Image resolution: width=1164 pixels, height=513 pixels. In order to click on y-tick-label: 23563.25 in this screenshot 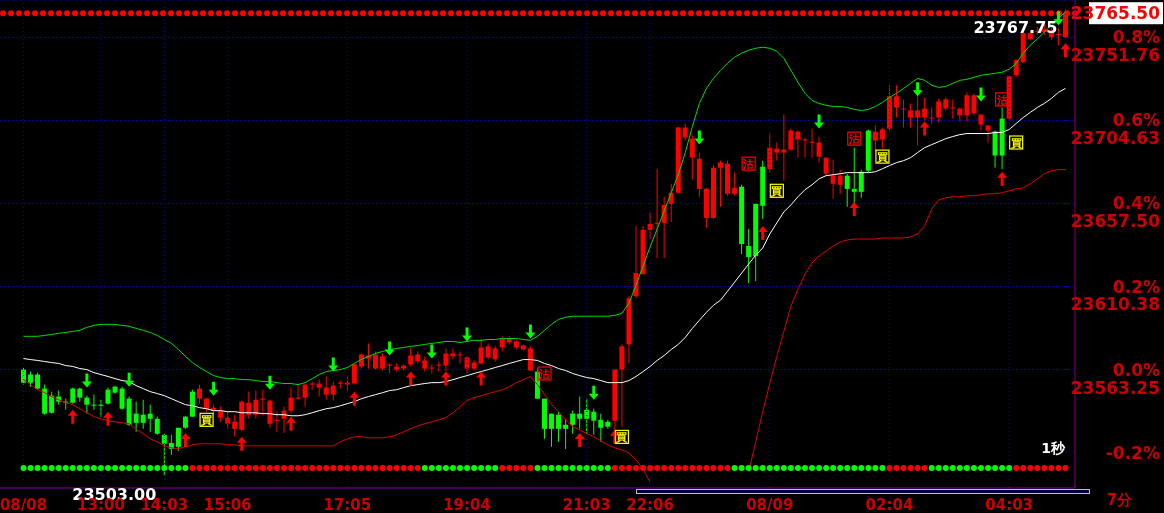, I will do `click(1115, 387)`.